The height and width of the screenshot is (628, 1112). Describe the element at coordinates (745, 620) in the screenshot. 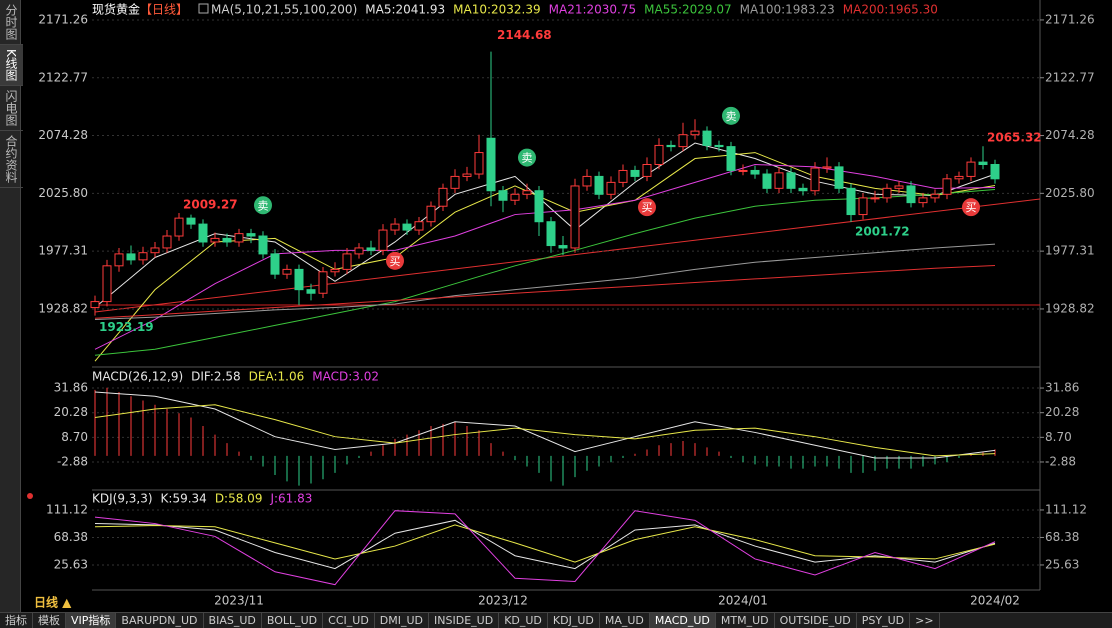

I see `indicator-tab: MTM_UD` at that location.